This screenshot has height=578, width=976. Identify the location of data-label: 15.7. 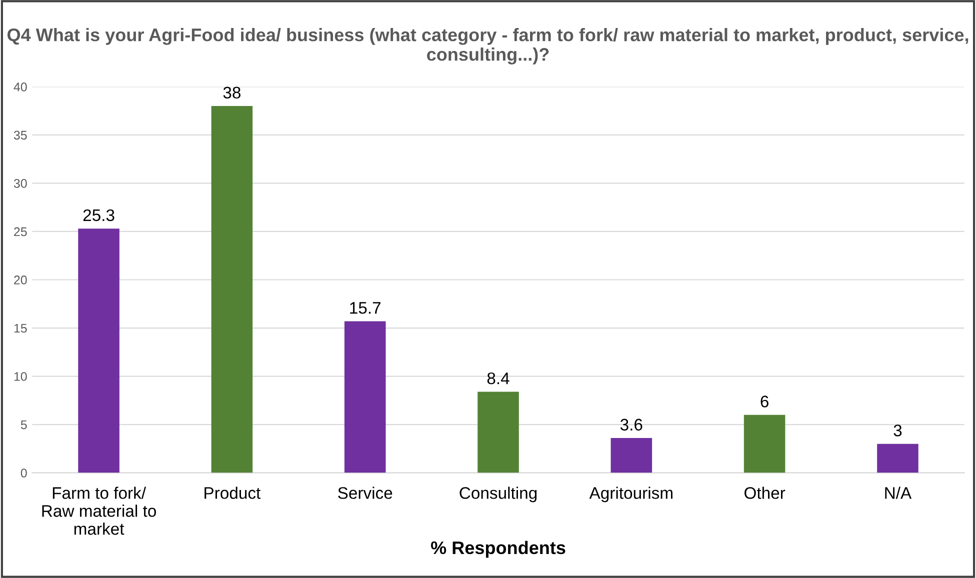
(365, 308).